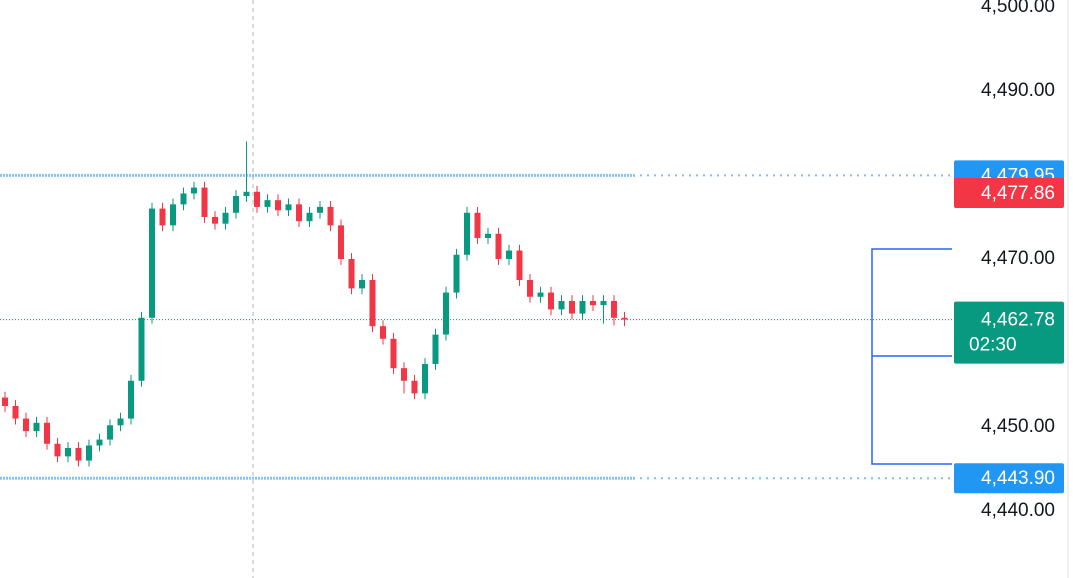 This screenshot has width=1073, height=578. I want to click on y-tick-label: 4,490.00, so click(1018, 90).